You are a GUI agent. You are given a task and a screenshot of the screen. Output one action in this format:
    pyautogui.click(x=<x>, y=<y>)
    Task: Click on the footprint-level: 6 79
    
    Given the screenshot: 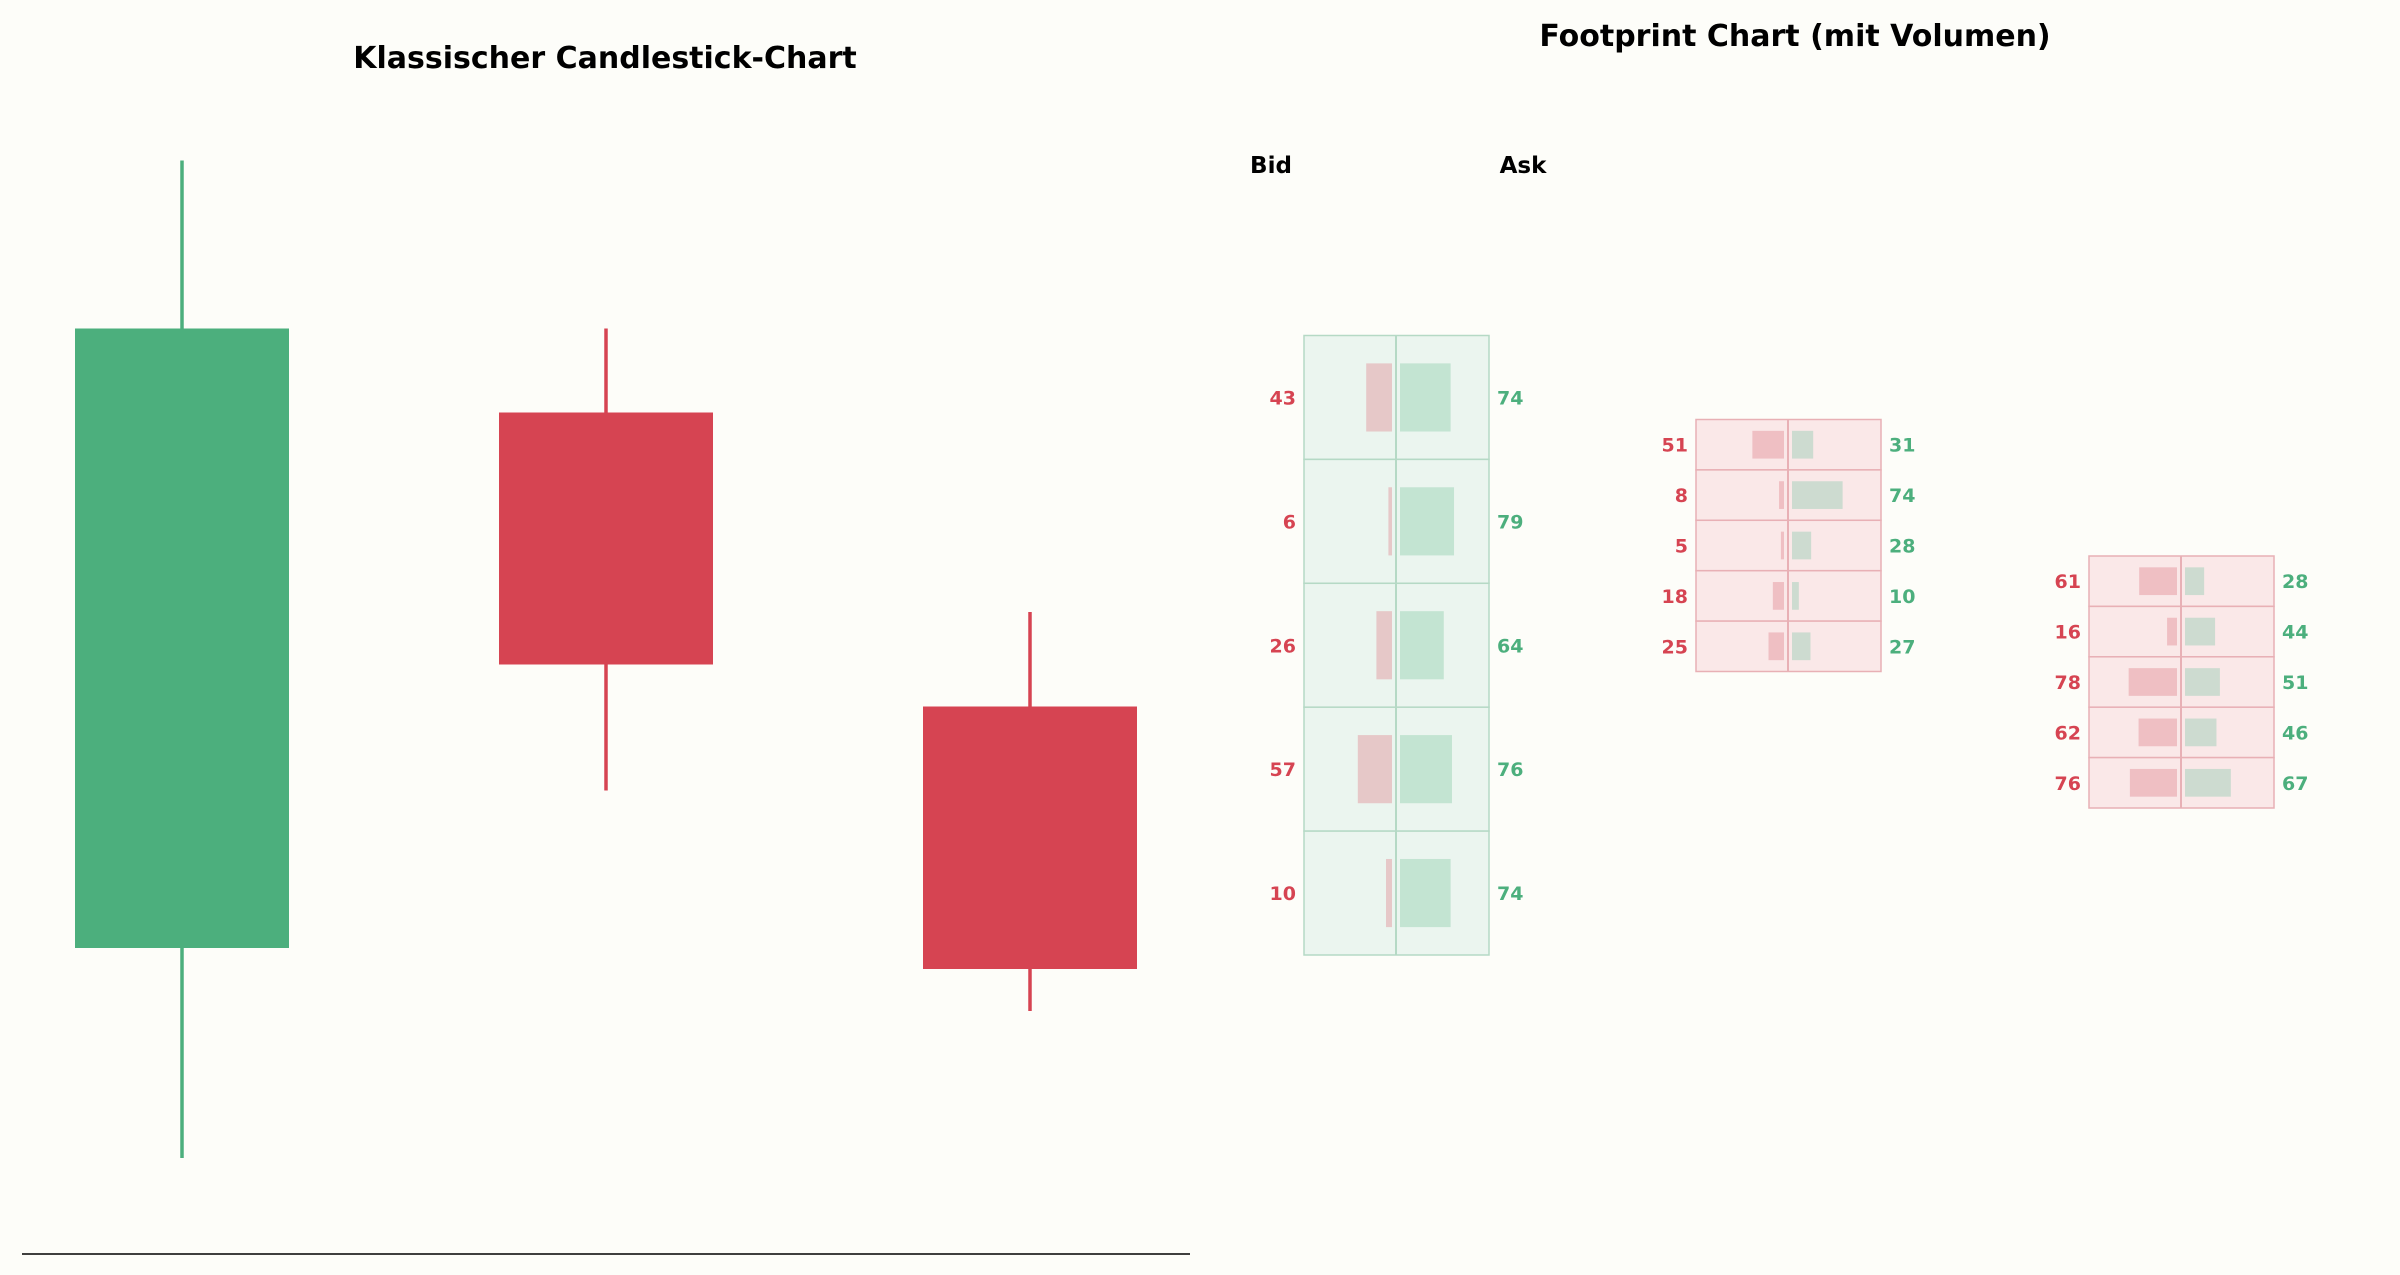 What is the action you would take?
    pyautogui.click(x=1403, y=521)
    